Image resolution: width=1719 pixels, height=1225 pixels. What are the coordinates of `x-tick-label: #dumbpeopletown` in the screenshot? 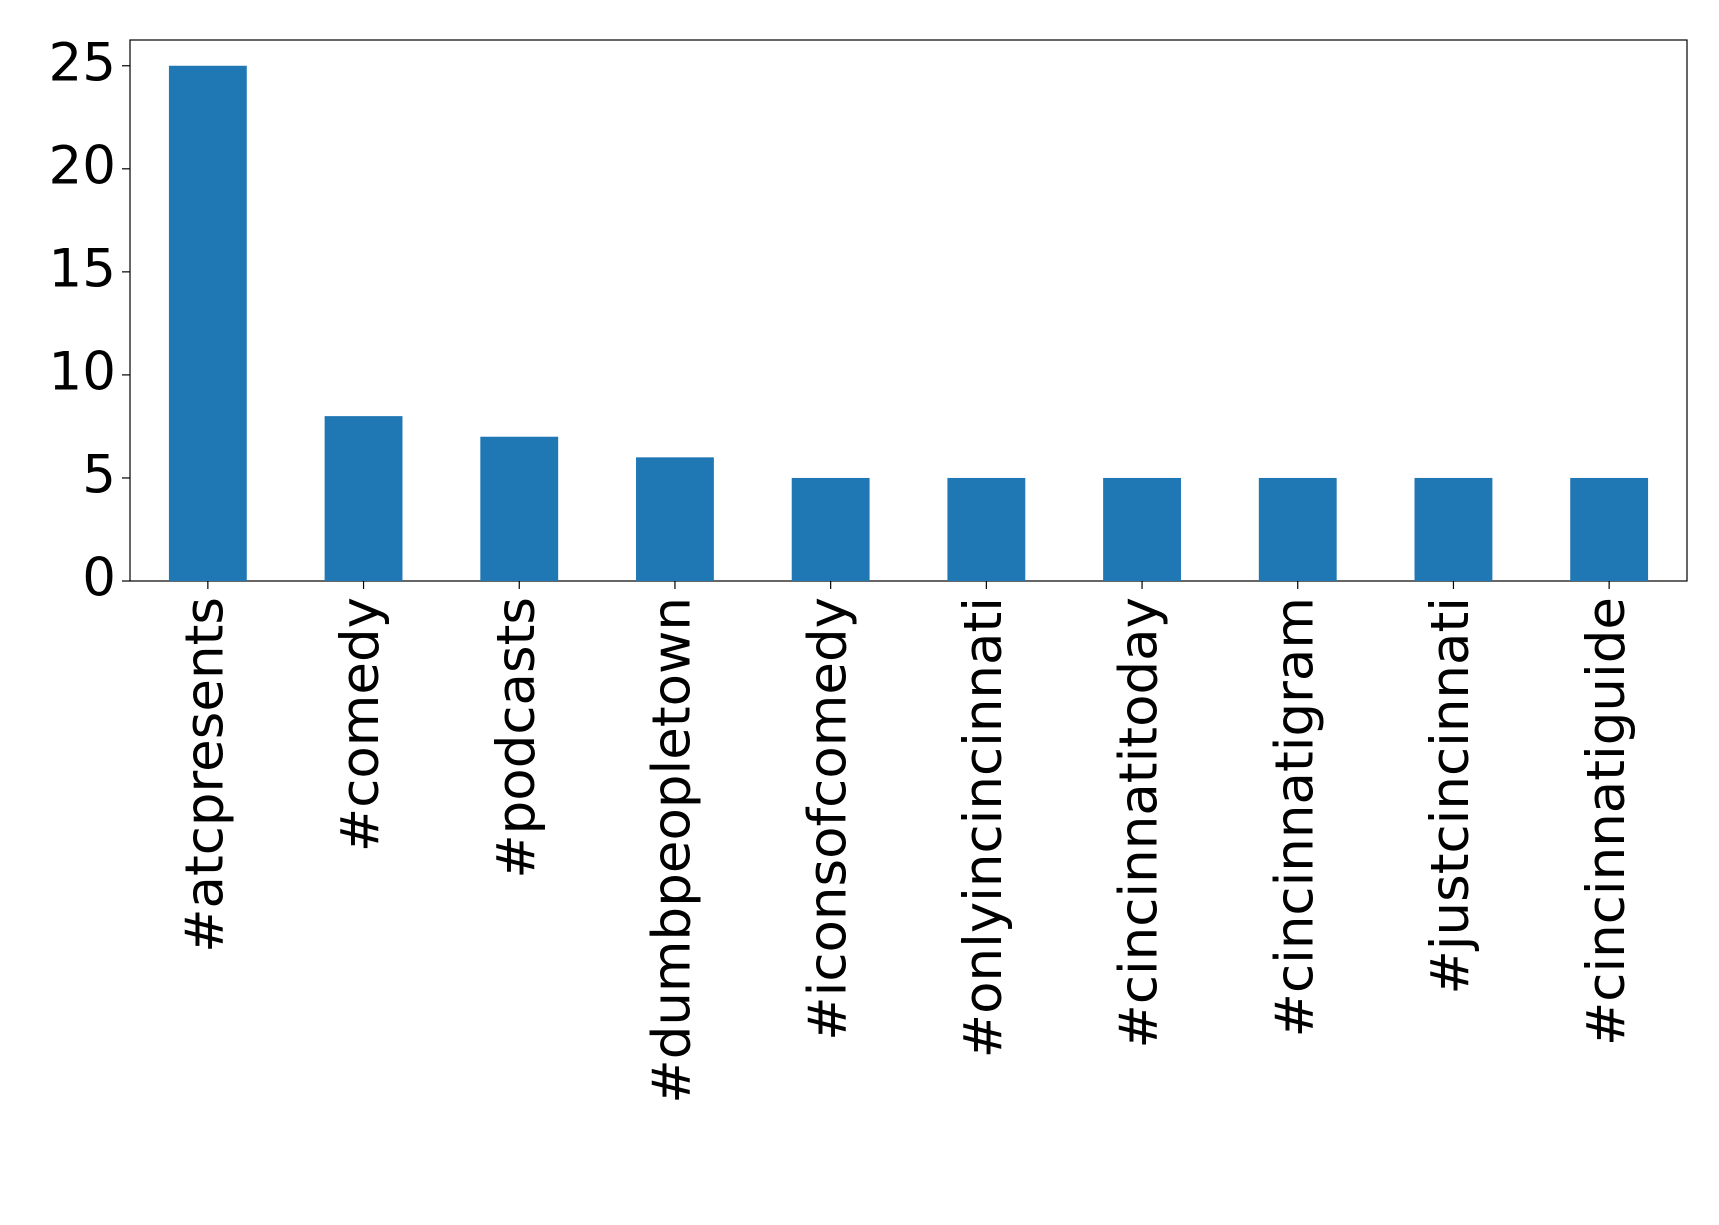 It's located at (672, 850).